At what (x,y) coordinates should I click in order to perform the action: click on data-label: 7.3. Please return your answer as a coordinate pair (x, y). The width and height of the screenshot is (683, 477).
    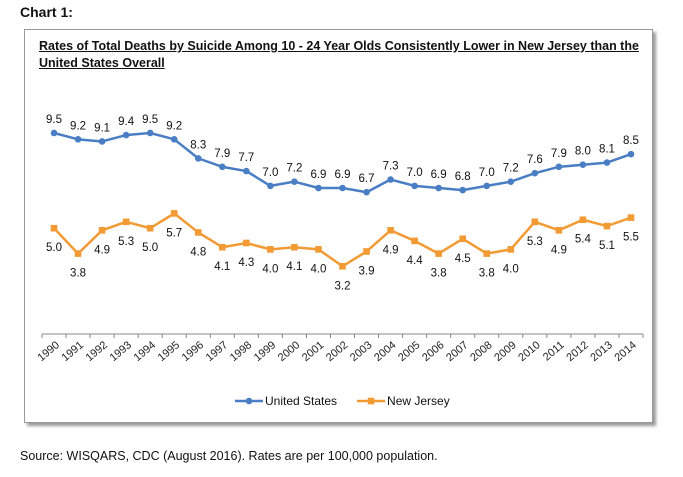
    Looking at the image, I should click on (391, 167).